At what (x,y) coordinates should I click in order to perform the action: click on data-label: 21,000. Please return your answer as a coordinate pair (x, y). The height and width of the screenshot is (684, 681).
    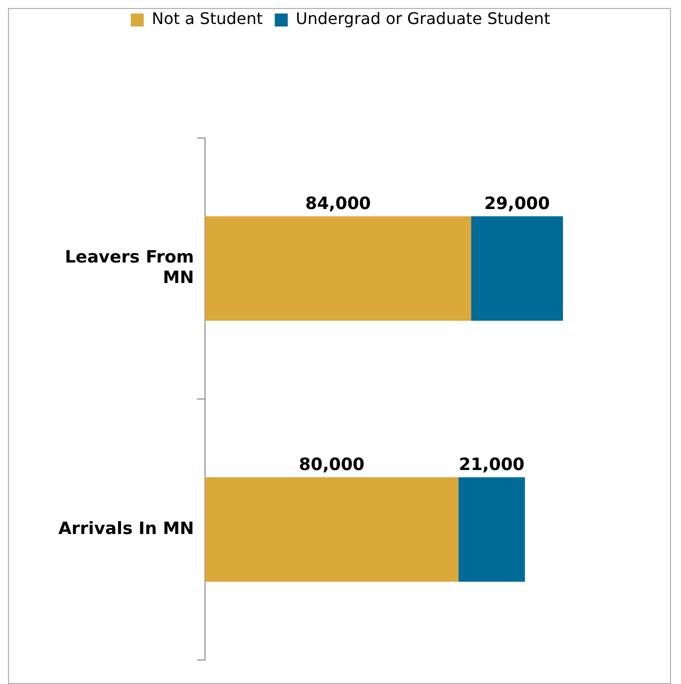
    Looking at the image, I should click on (491, 465).